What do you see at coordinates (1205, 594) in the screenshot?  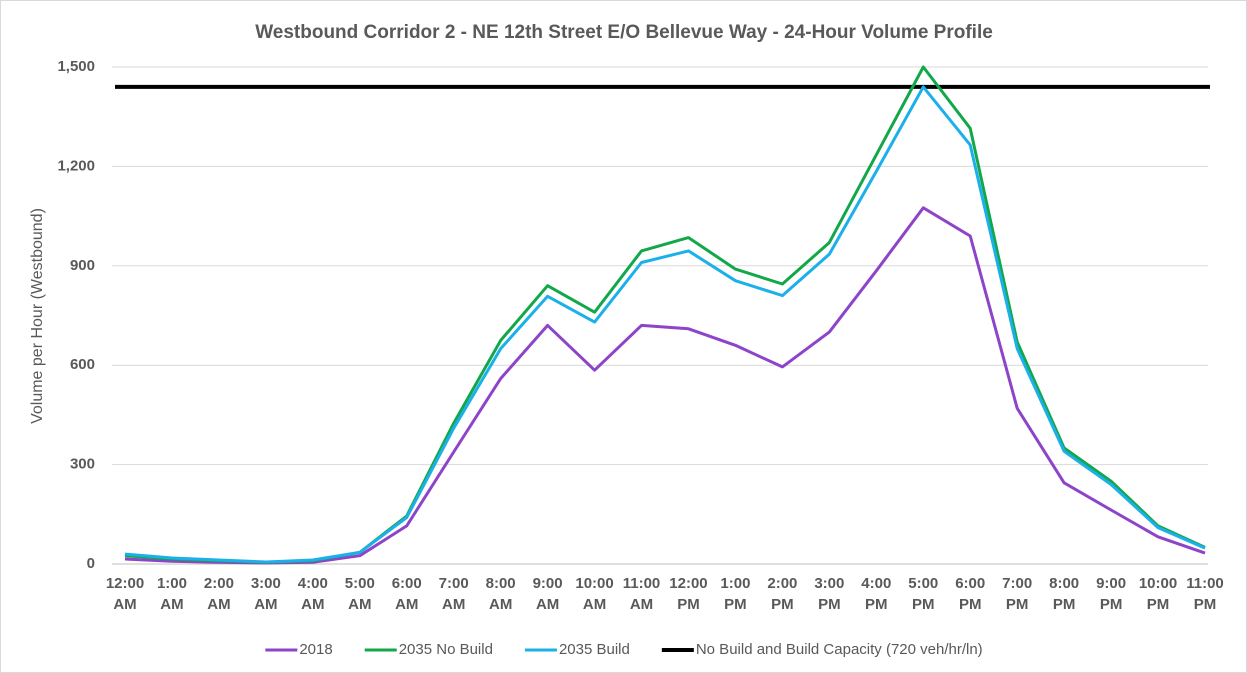 I see `x-tick-label: 11:00 PM` at bounding box center [1205, 594].